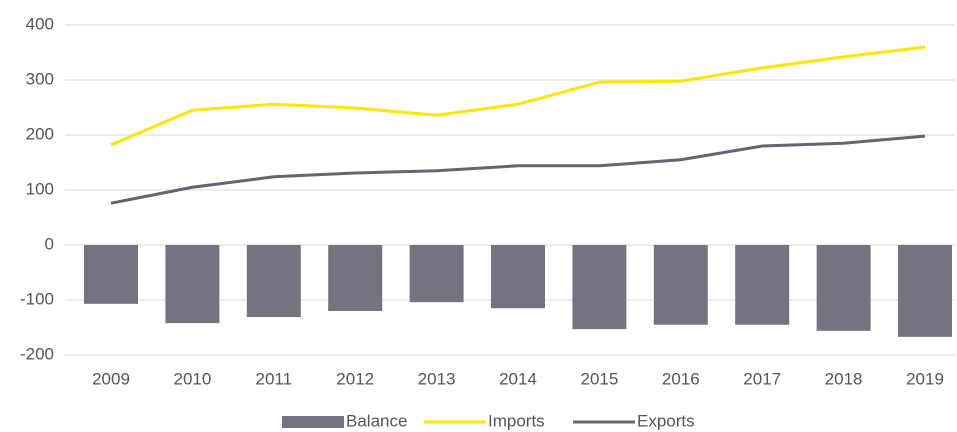 The image size is (957, 432). I want to click on y-tick-label: 0, so click(49, 243).